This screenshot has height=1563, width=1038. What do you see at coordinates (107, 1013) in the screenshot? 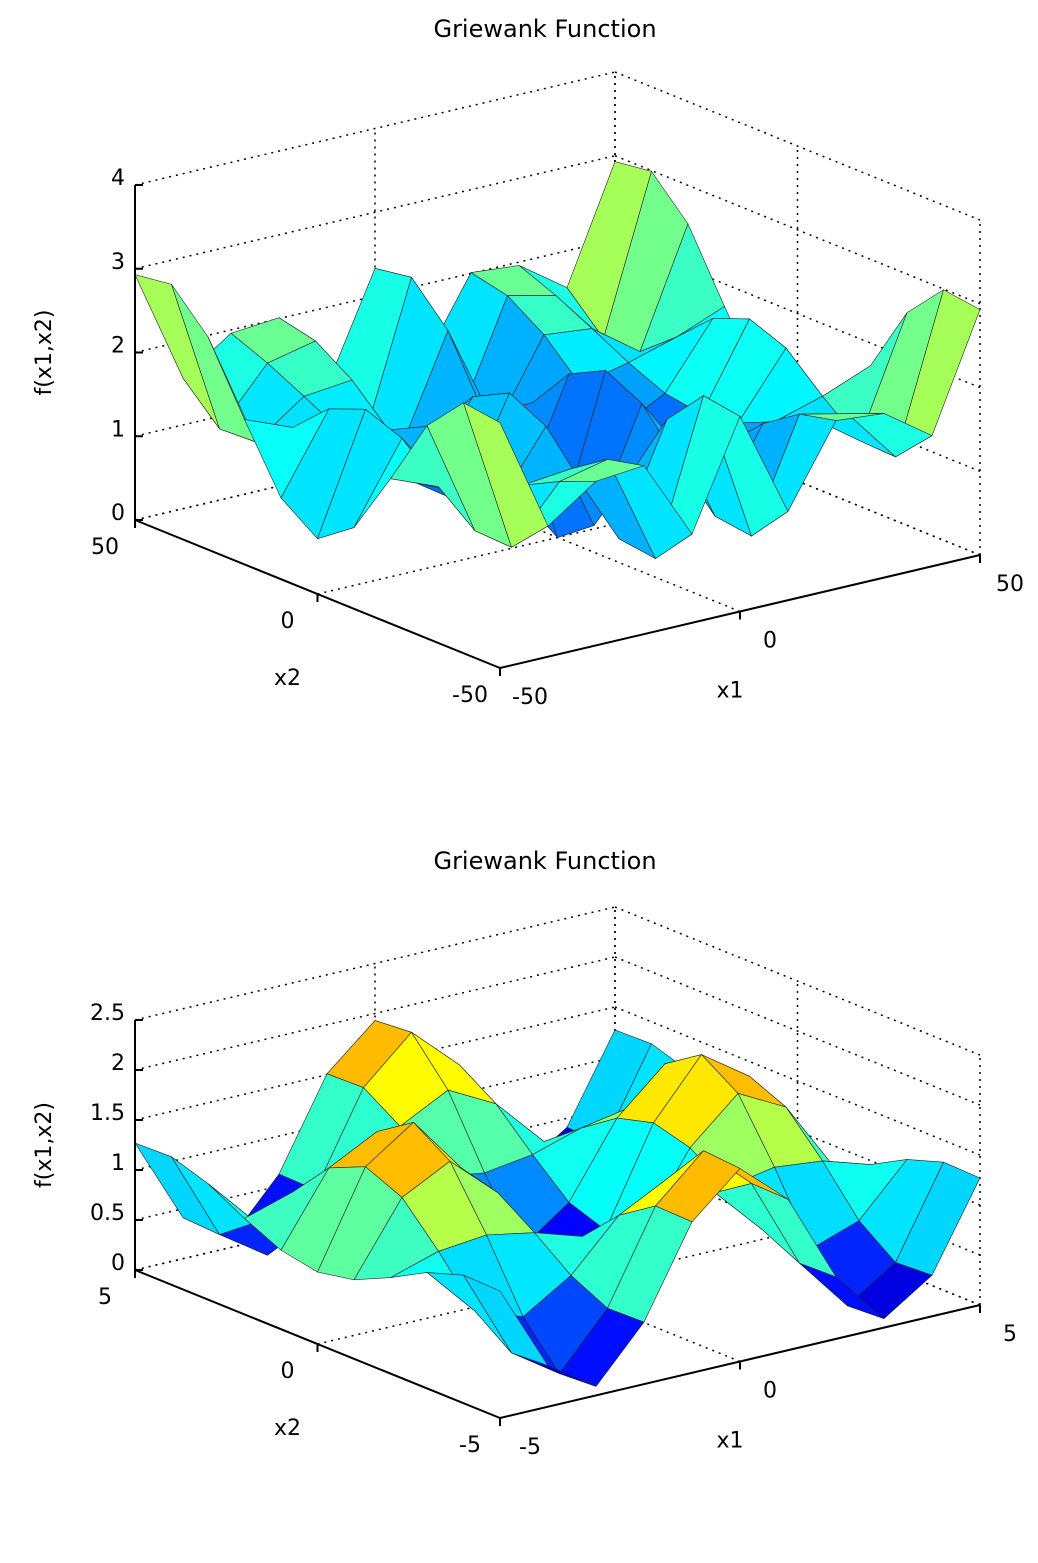
I see `z-tick-label: 2.5` at bounding box center [107, 1013].